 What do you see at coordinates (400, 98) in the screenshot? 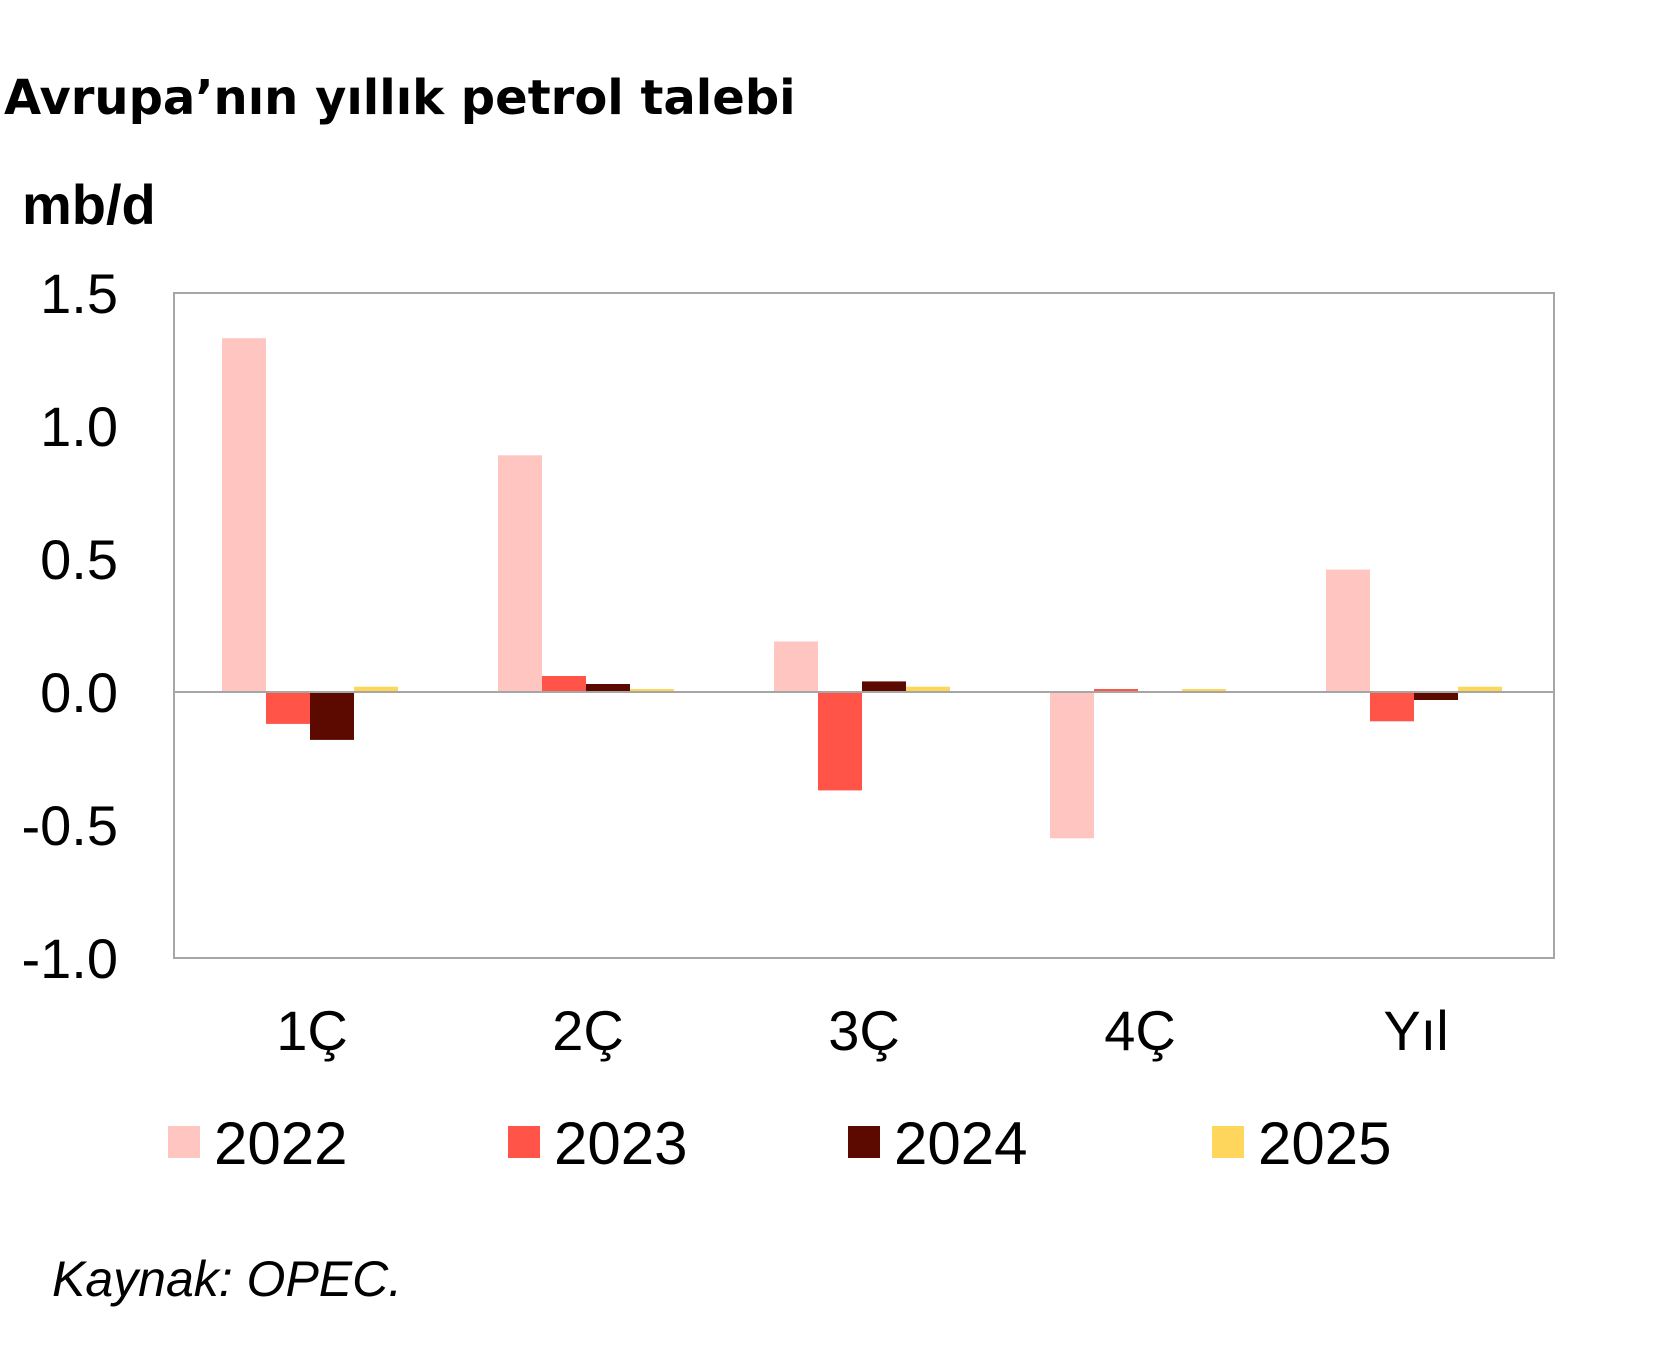
I see `chart-title: Avrupa’nın yıllık petrol talebi` at bounding box center [400, 98].